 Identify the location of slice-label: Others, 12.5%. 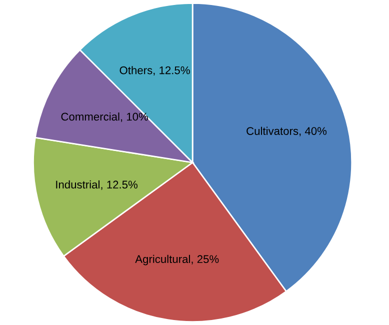
(155, 71).